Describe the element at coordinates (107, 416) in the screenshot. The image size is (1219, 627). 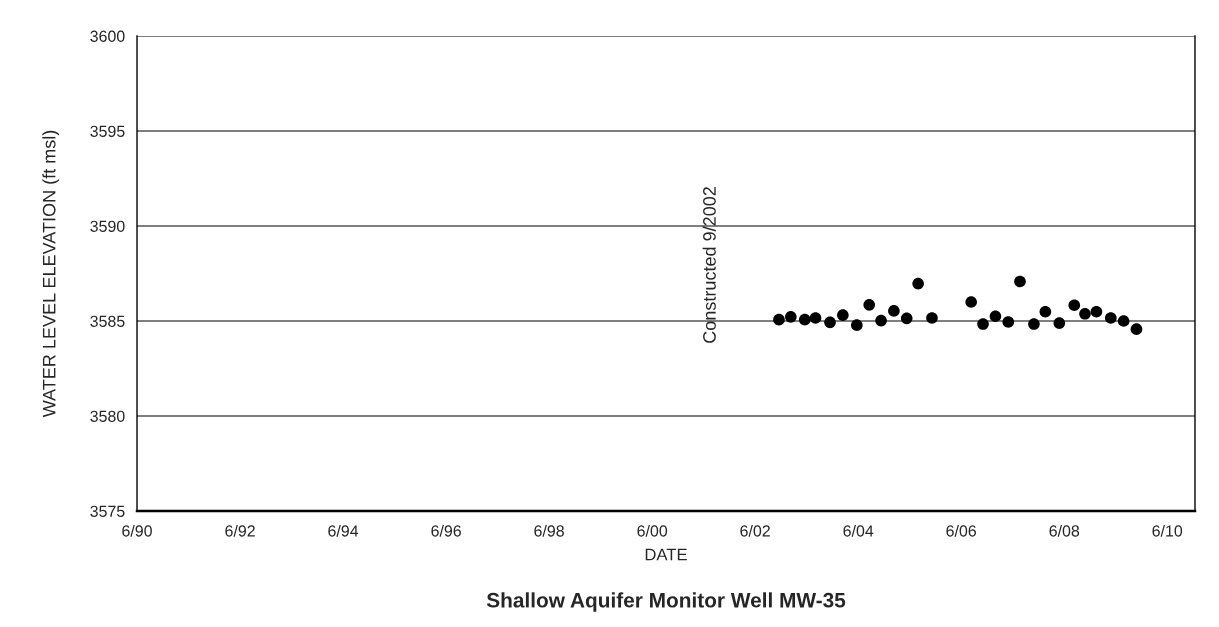
I see `y-tick-label: 3580` at that location.